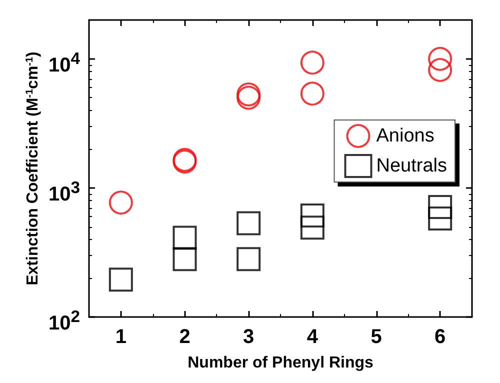 Image resolution: width=500 pixels, height=383 pixels. Describe the element at coordinates (184, 337) in the screenshot. I see `x-tick-label: 2` at that location.